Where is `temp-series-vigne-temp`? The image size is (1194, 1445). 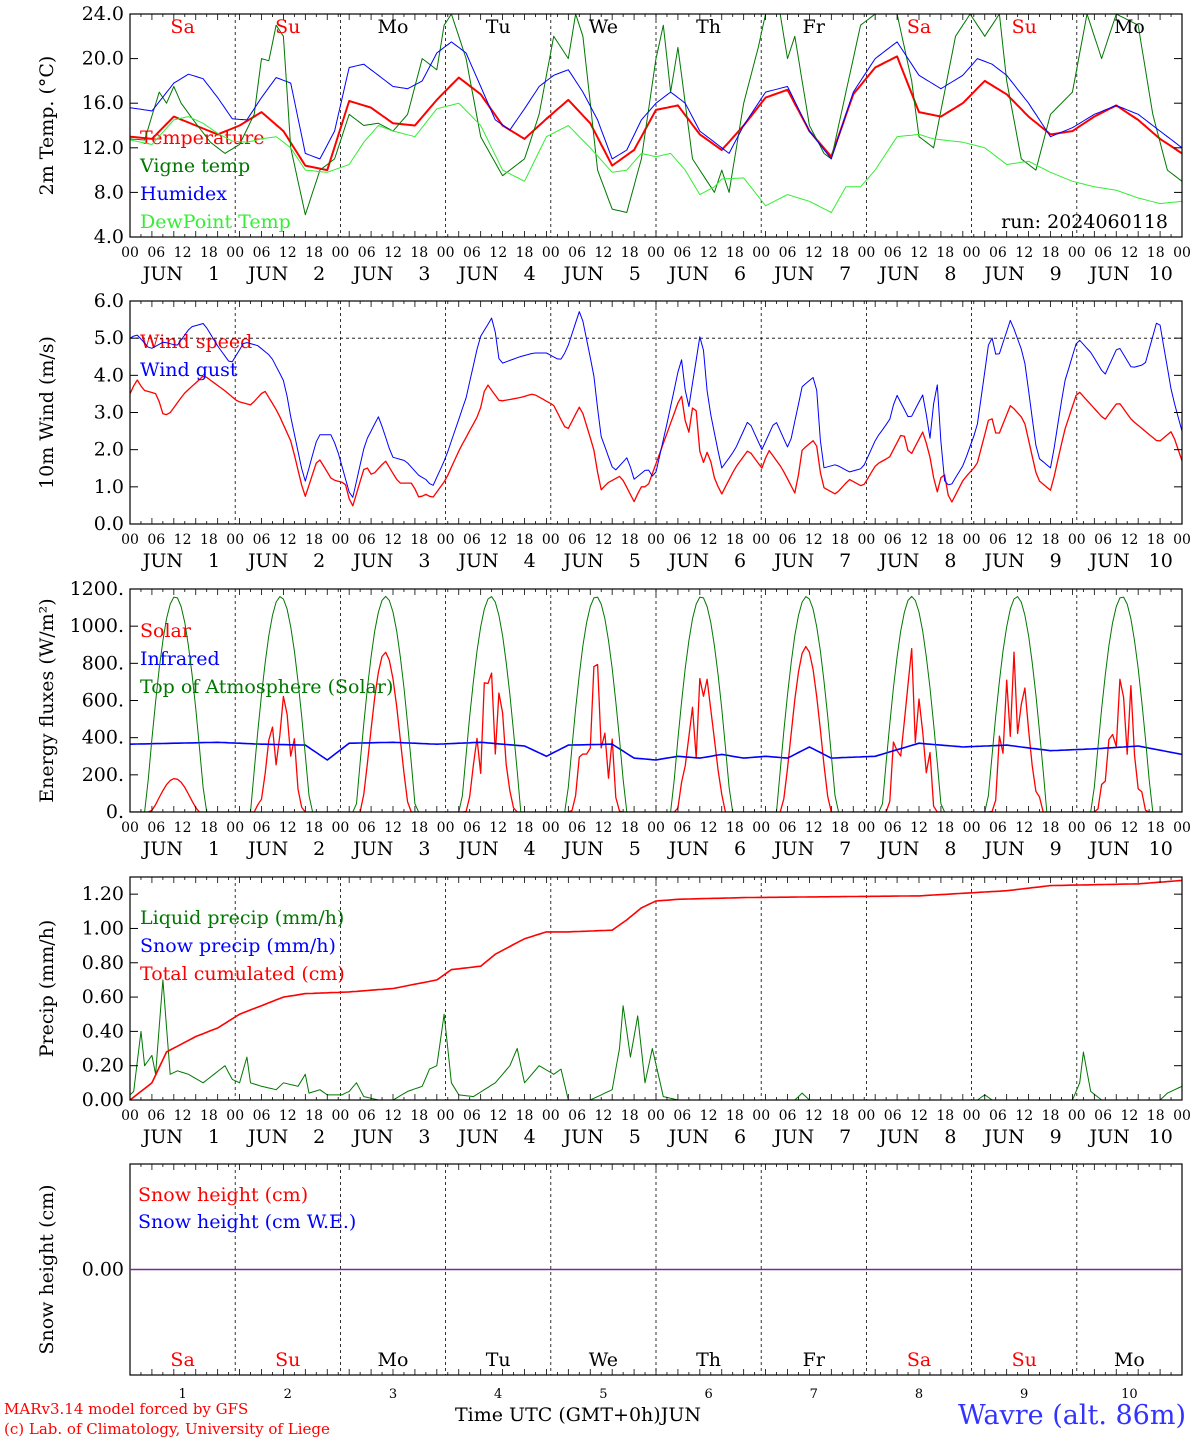
temp-series-vigne-temp is located at coordinates (656, 115).